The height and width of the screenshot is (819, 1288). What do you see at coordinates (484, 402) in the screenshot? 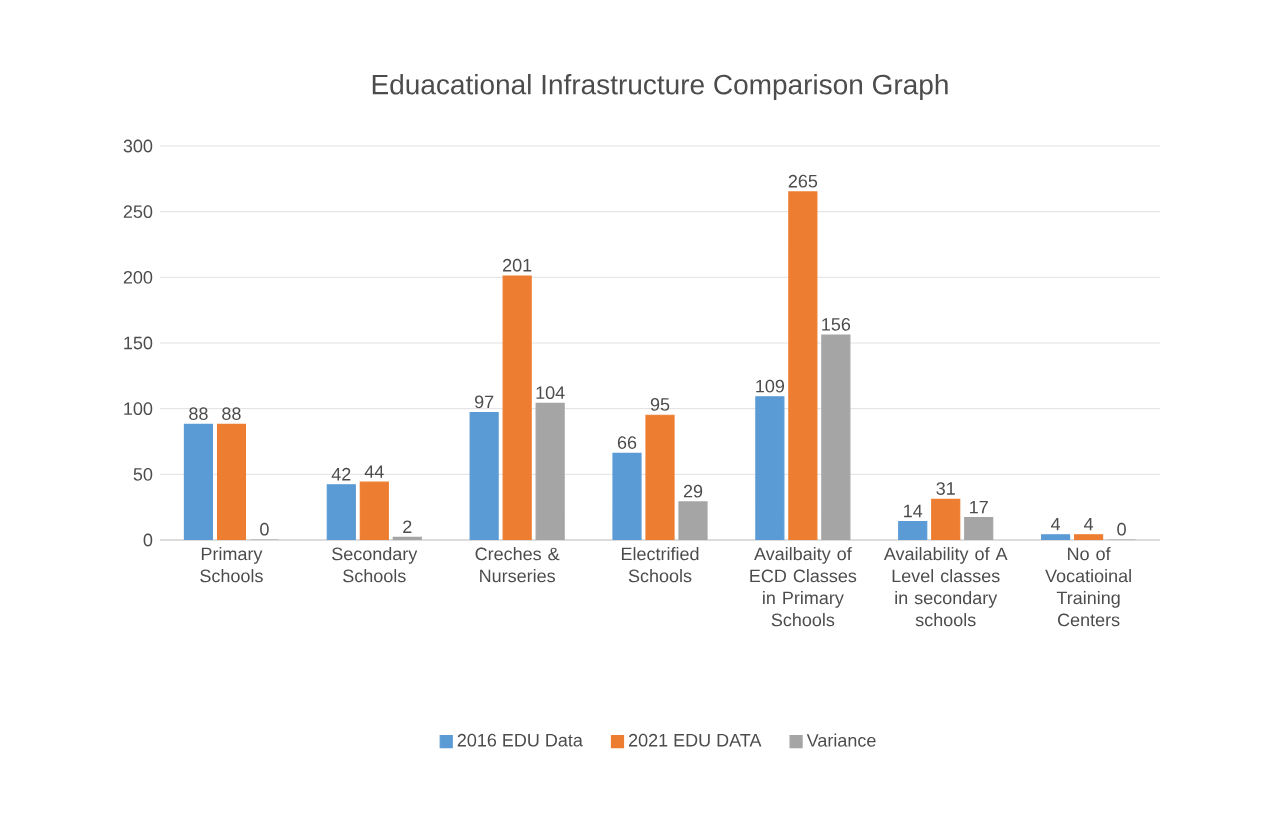
I see `data-label: 97` at bounding box center [484, 402].